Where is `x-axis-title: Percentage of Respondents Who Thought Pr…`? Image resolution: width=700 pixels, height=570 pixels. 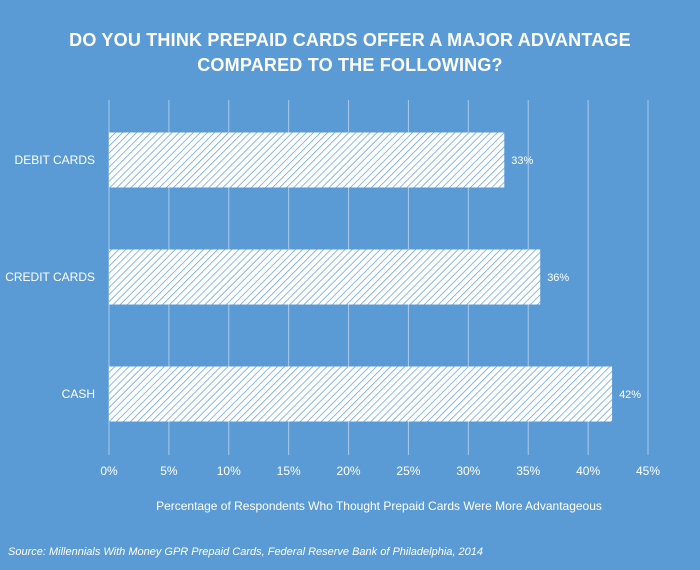
x-axis-title: Percentage of Respondents Who Thought Pr… is located at coordinates (379, 506).